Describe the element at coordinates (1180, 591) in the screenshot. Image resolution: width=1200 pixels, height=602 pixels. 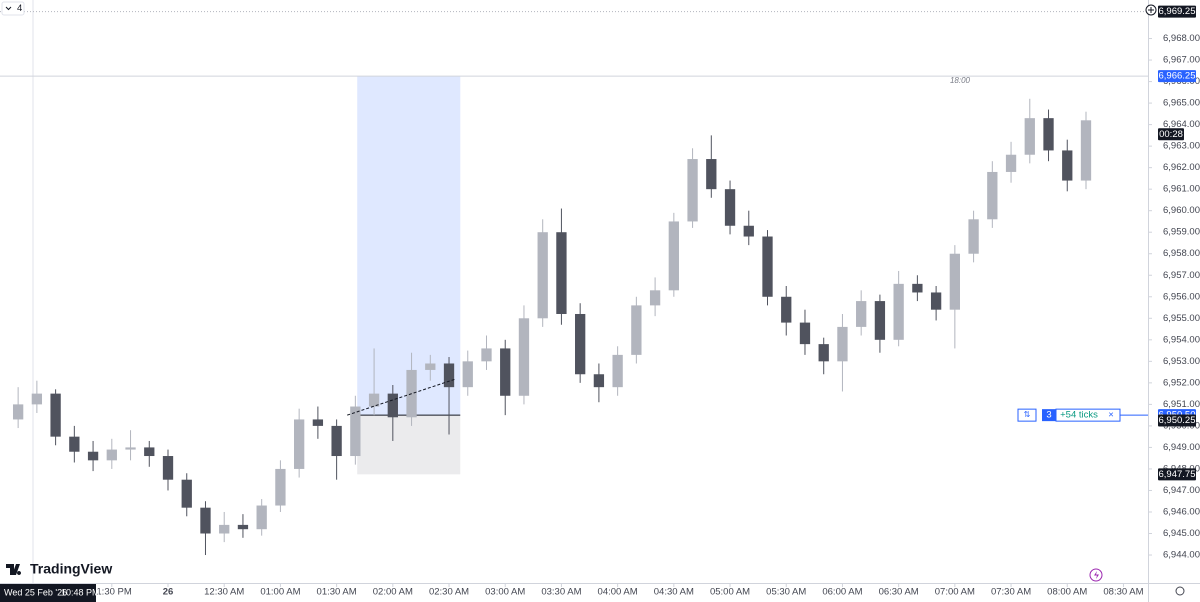
I see `settings-icon` at that location.